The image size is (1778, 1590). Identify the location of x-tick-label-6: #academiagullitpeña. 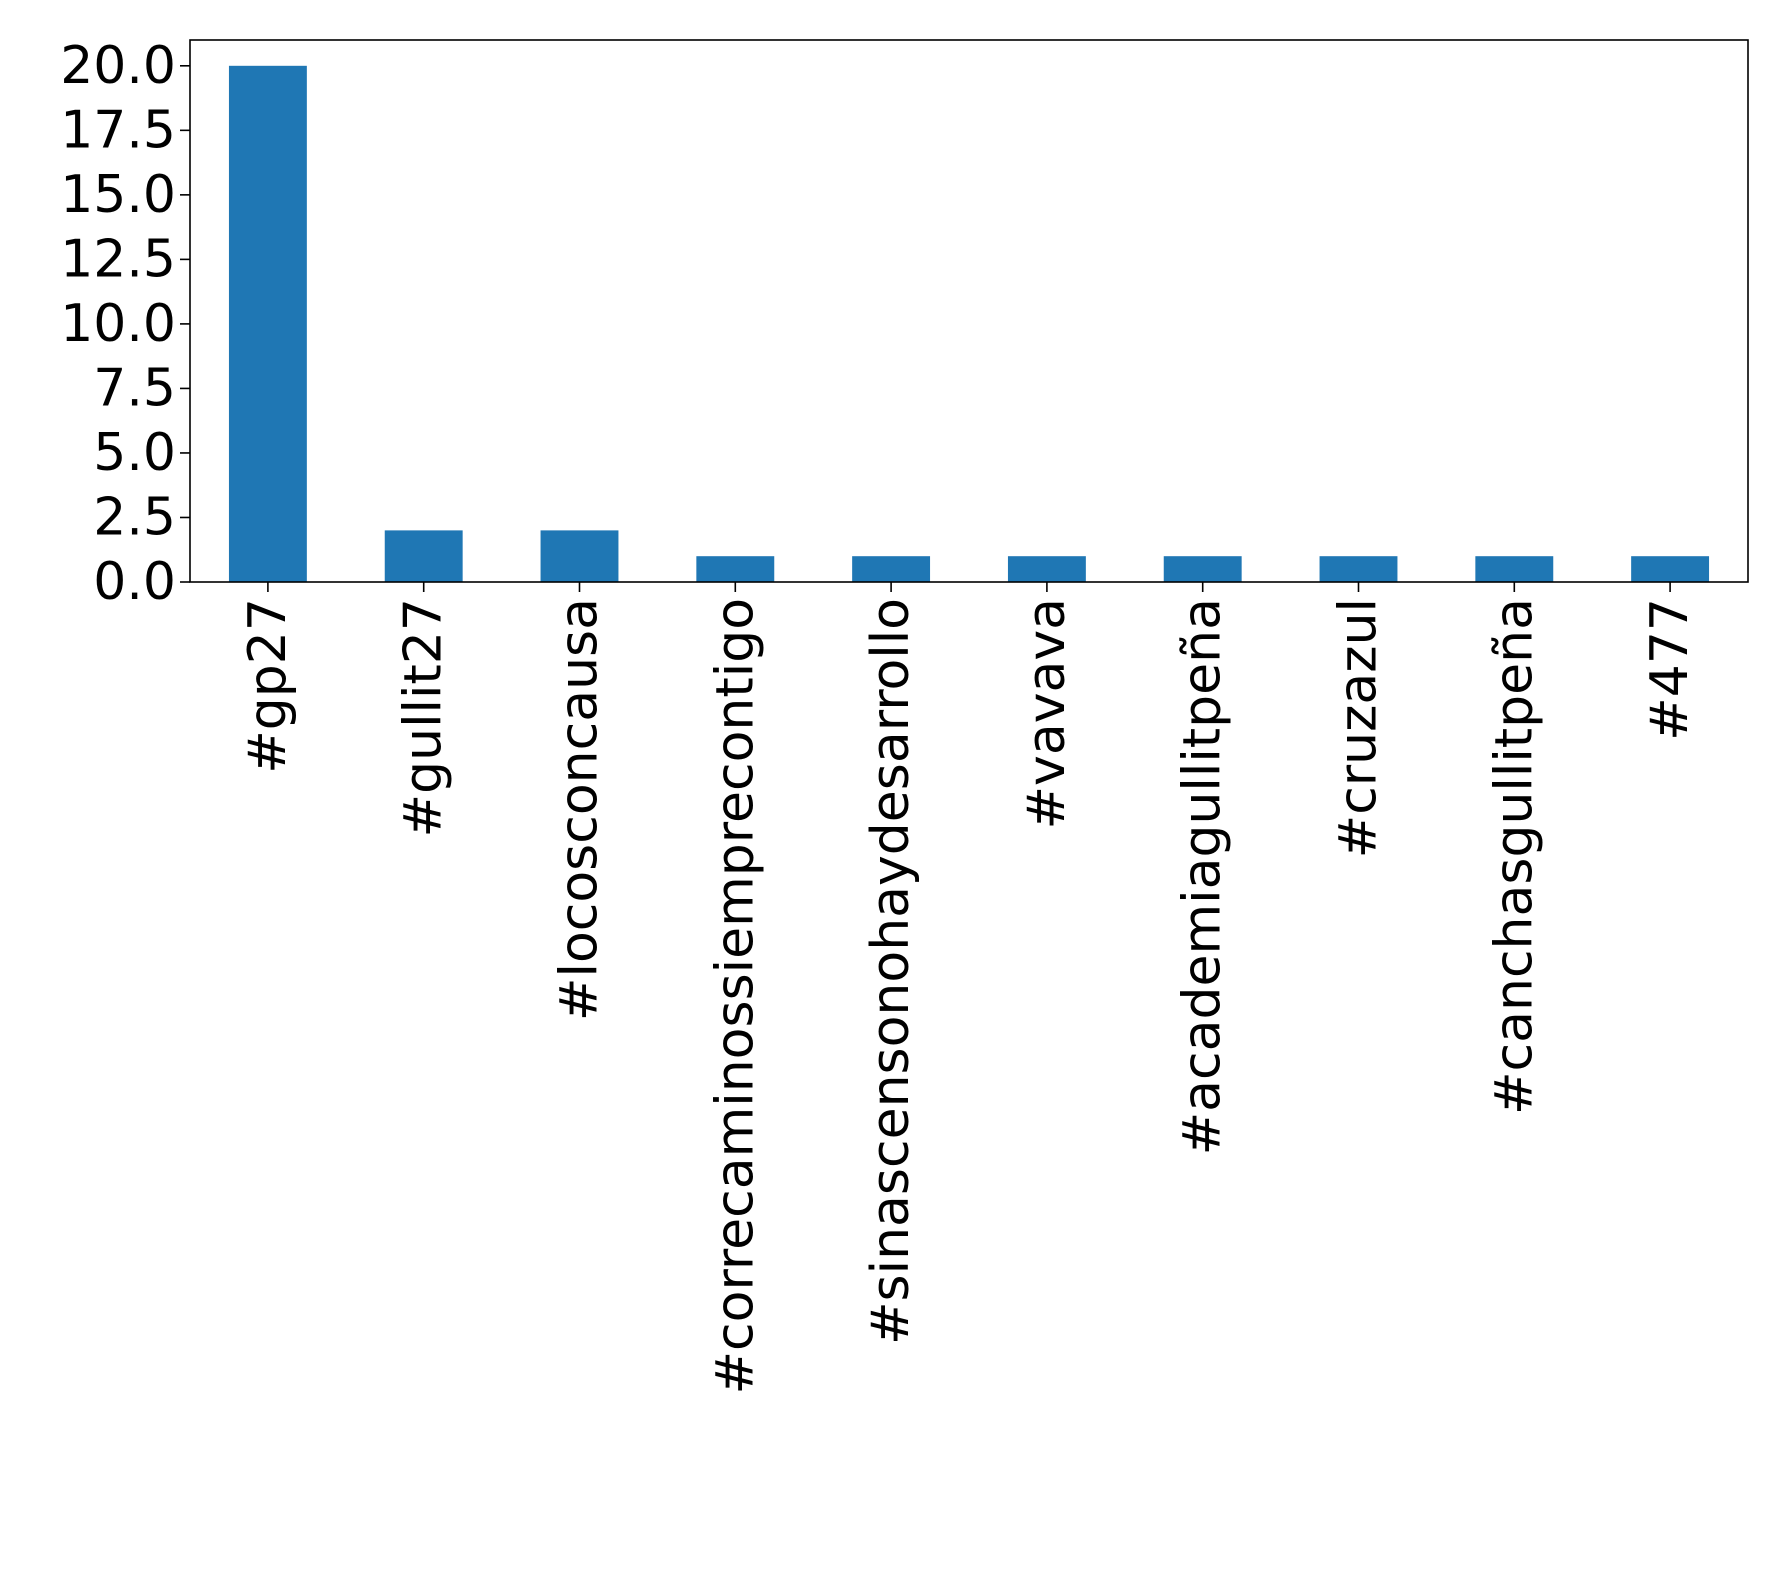
(1203, 876).